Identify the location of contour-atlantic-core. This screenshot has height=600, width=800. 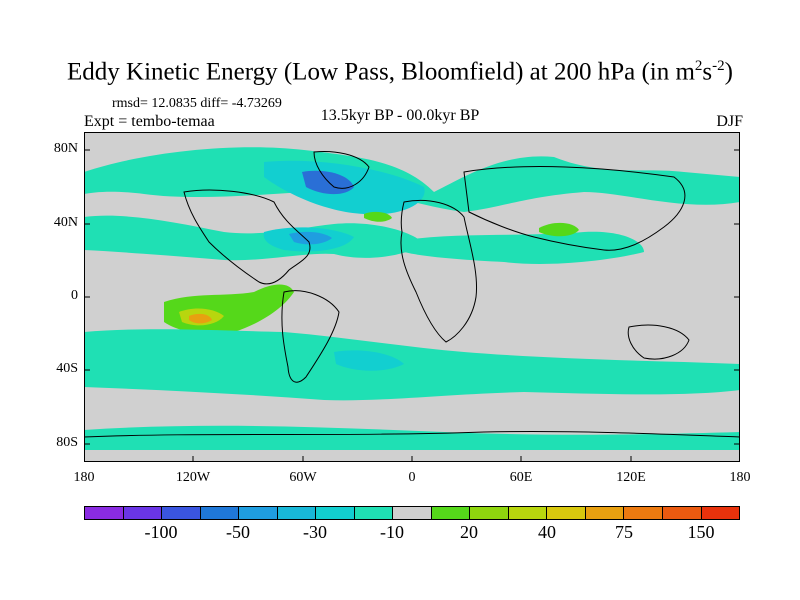
(310, 238).